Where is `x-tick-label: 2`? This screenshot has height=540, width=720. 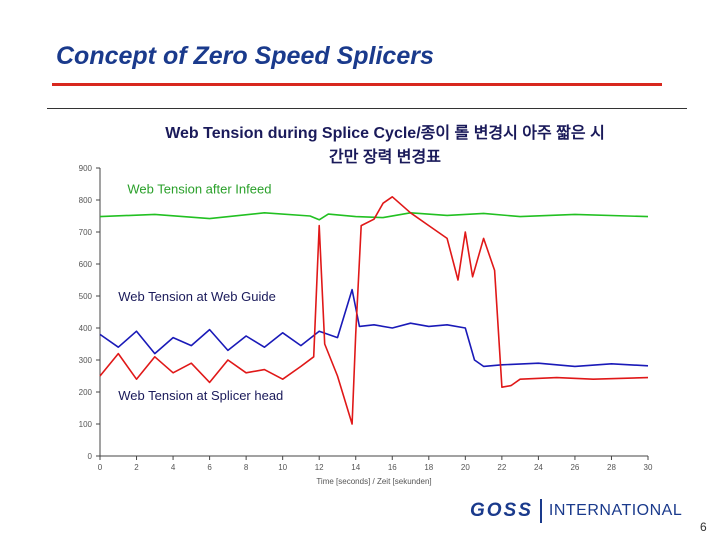 x-tick-label: 2 is located at coordinates (136, 467).